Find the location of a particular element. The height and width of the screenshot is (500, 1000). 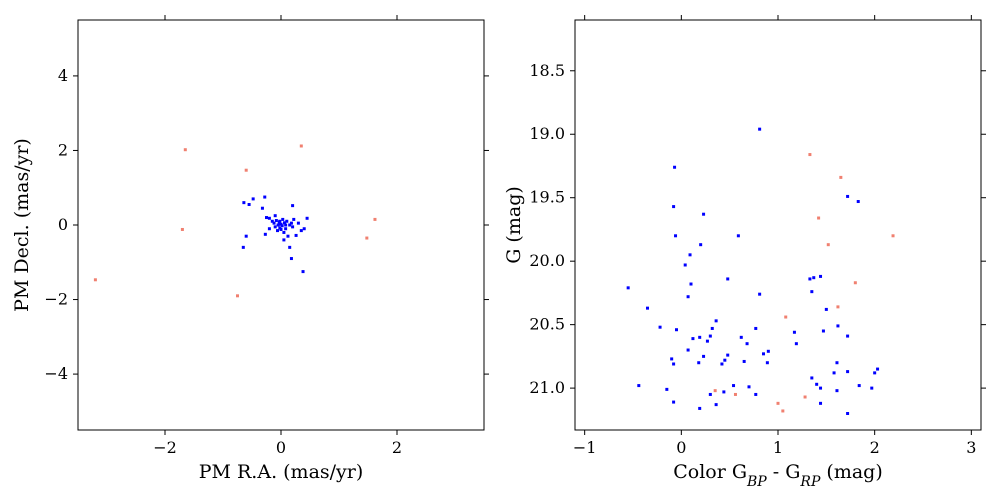

y-tick-label: 19.0 is located at coordinates (547, 133).